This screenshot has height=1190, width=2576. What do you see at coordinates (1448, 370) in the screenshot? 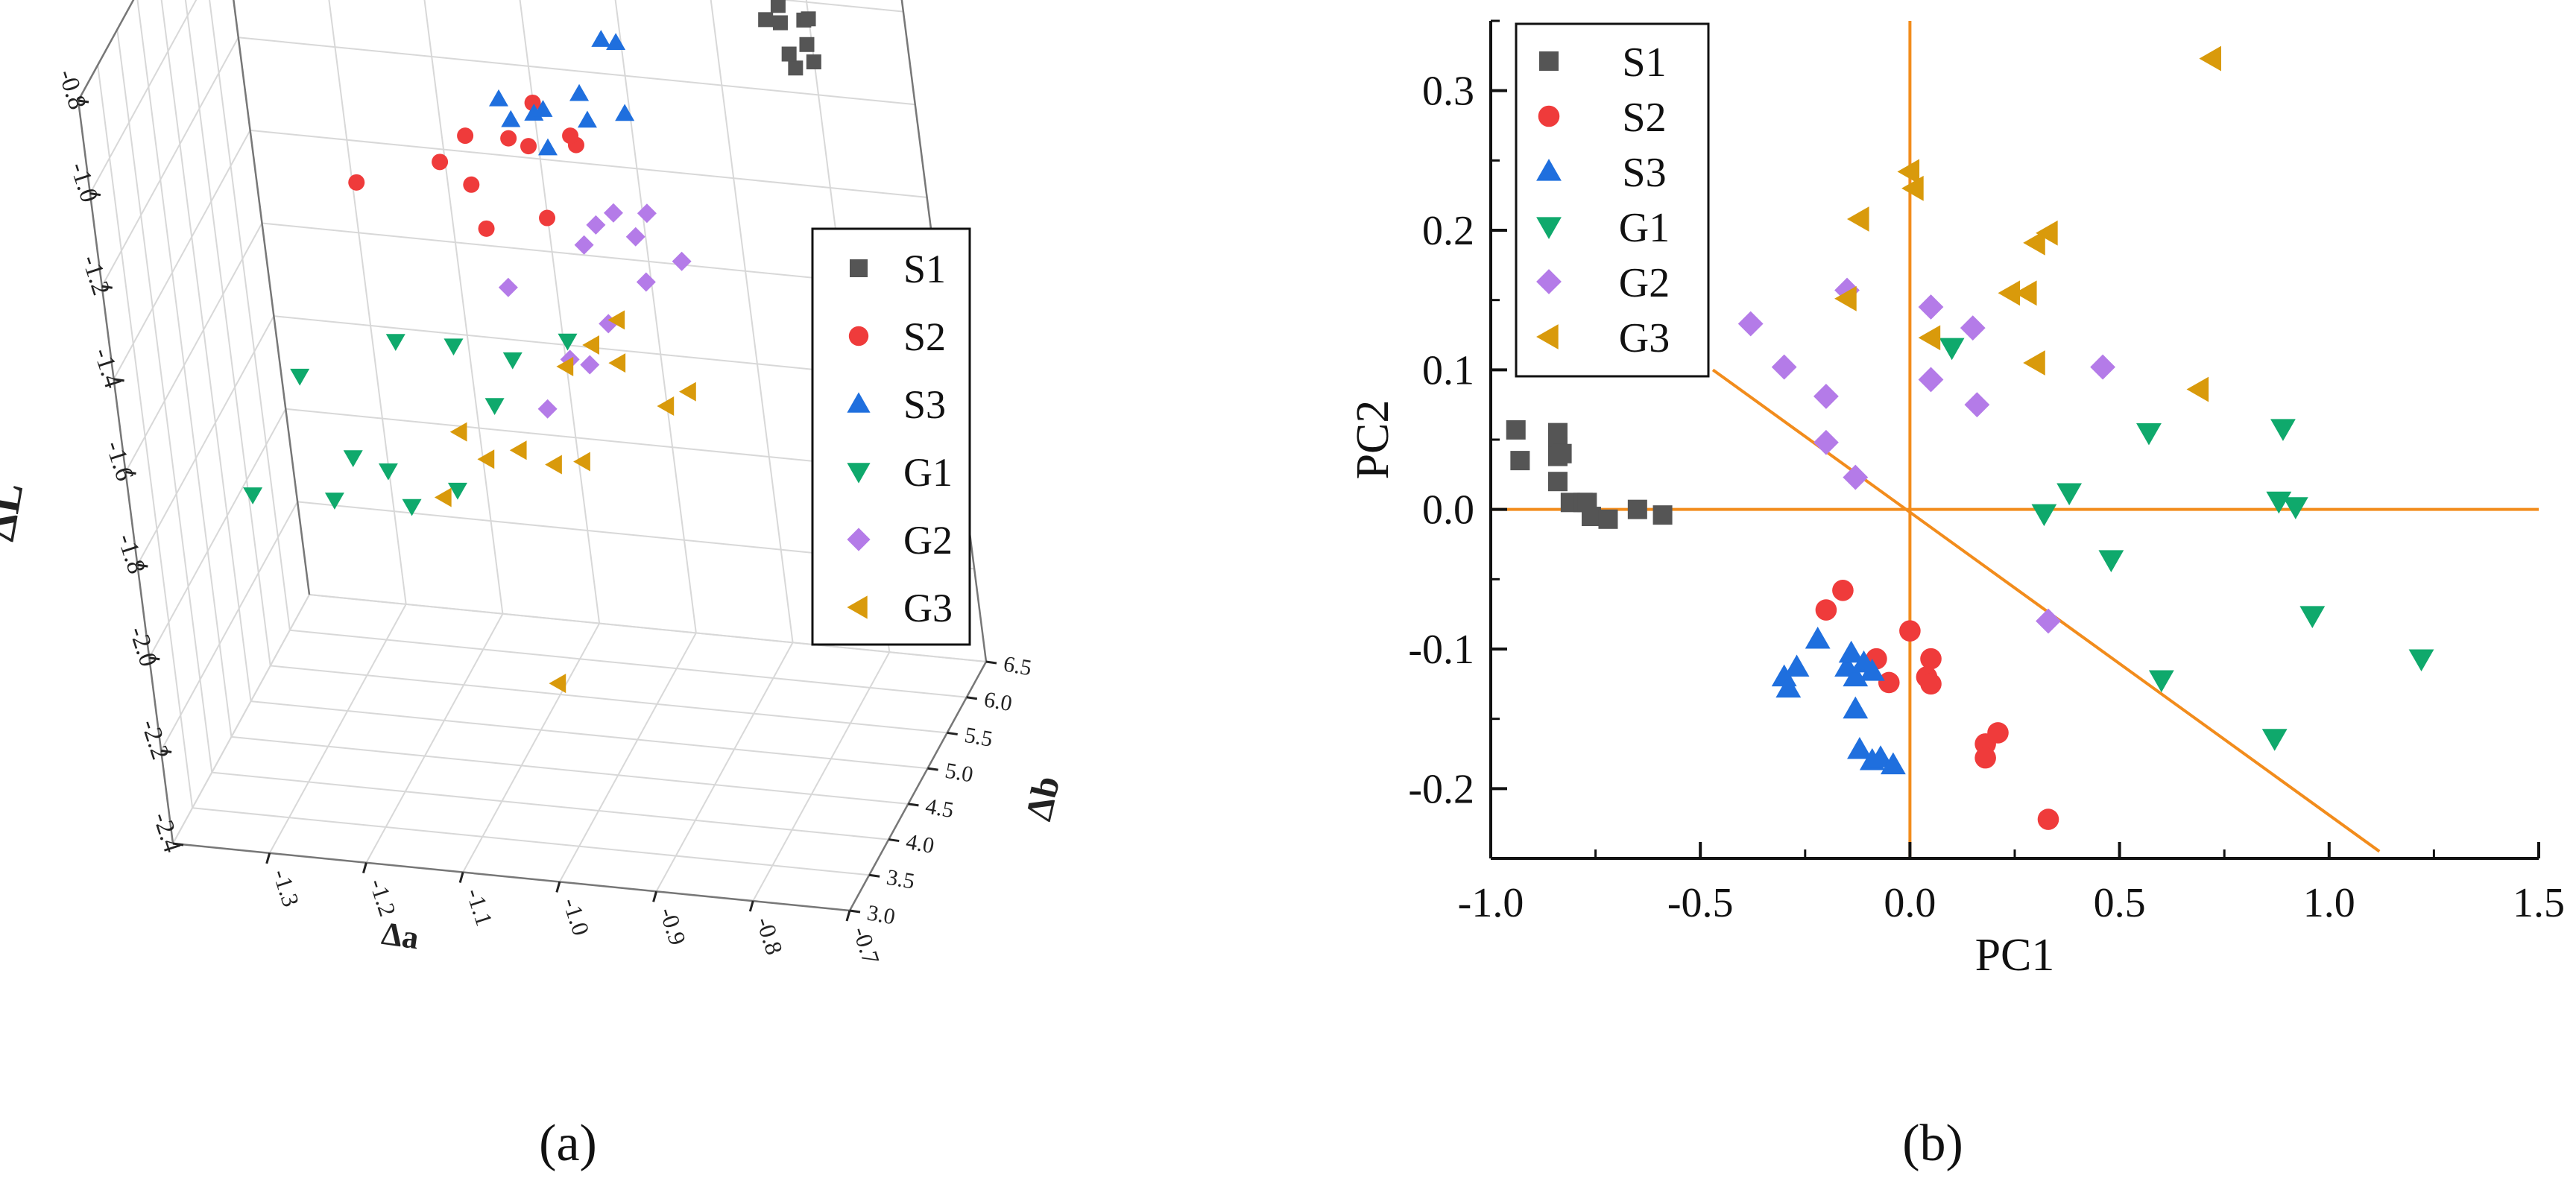
I see `panel-b-y-tick-label: 0.1` at bounding box center [1448, 370].